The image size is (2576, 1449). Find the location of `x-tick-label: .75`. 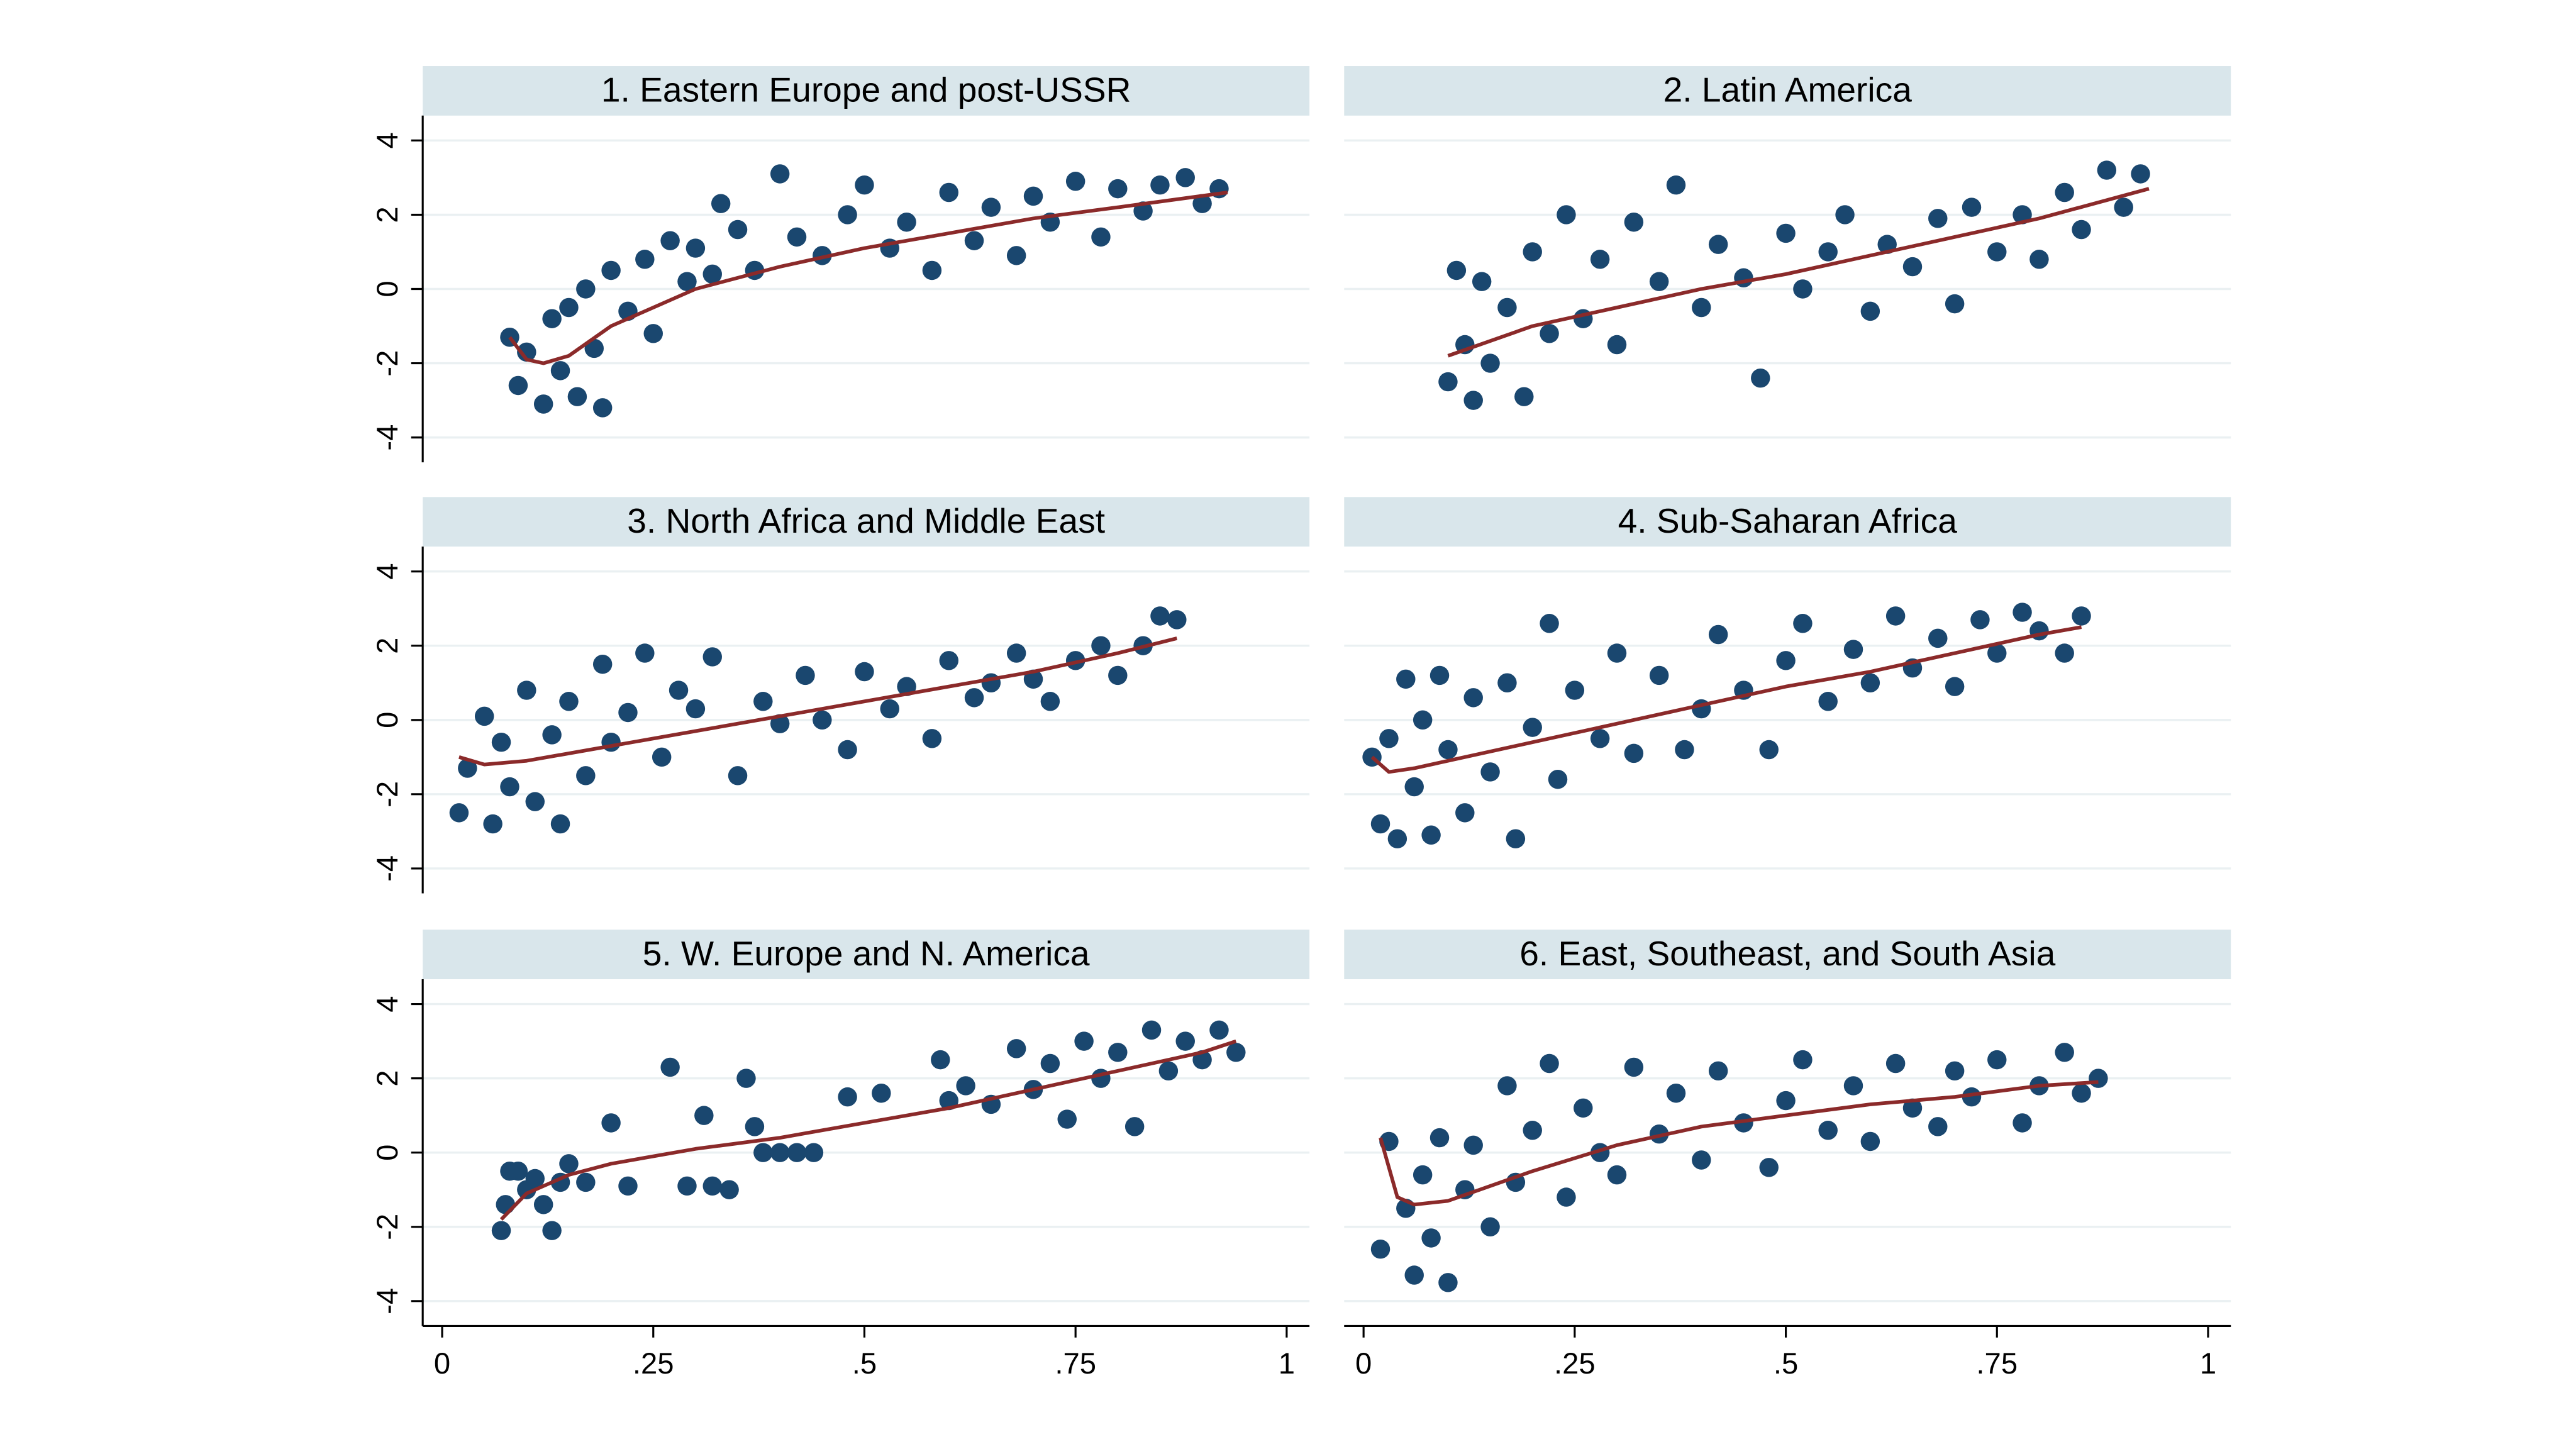

x-tick-label: .75 is located at coordinates (1997, 1363).